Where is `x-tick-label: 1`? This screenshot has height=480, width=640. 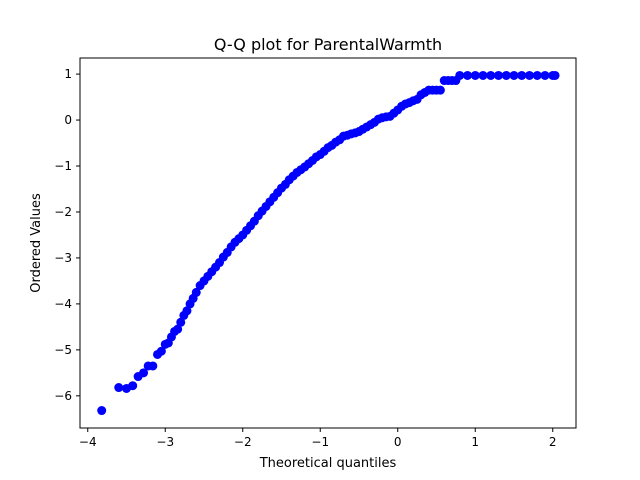
x-tick-label: 1 is located at coordinates (475, 442).